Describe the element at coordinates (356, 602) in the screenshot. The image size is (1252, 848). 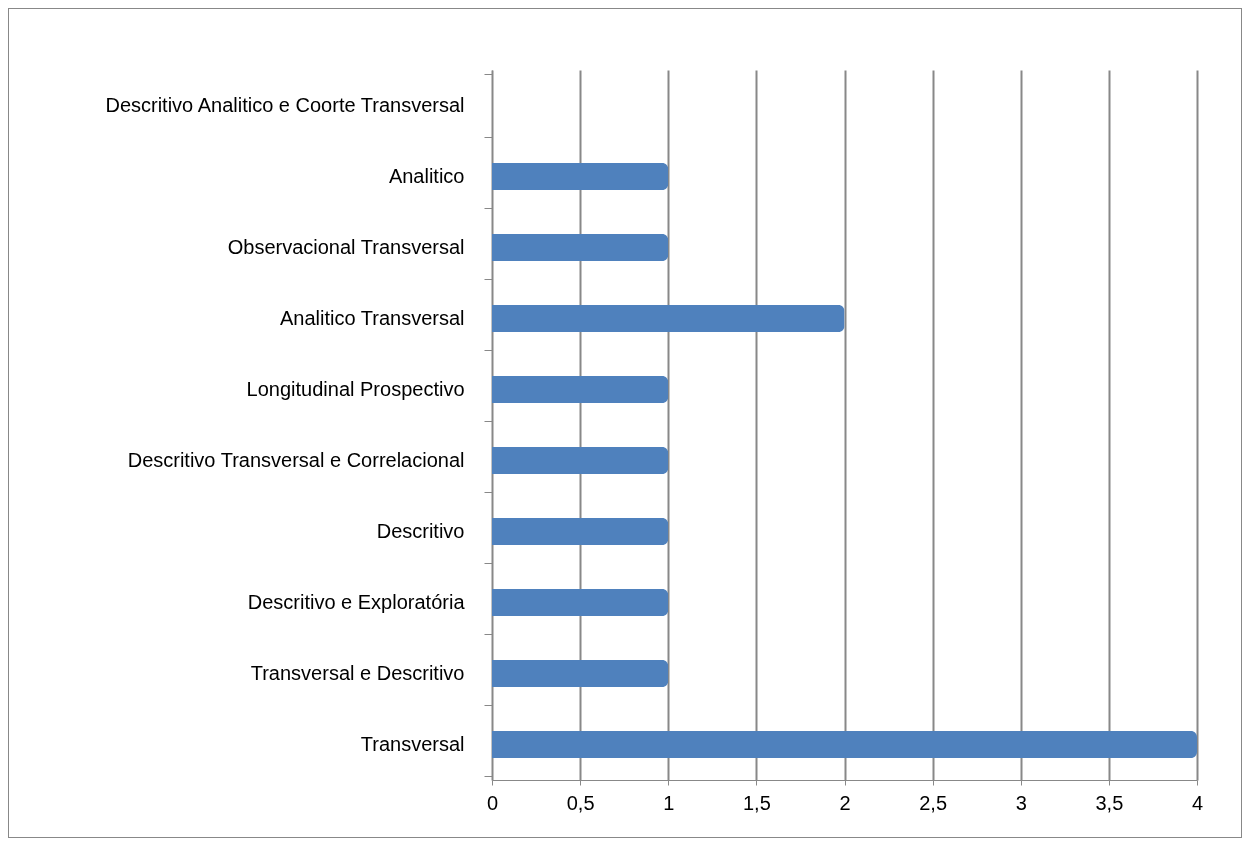
I see `y-tick-label: Descritivo e Exploratória` at that location.